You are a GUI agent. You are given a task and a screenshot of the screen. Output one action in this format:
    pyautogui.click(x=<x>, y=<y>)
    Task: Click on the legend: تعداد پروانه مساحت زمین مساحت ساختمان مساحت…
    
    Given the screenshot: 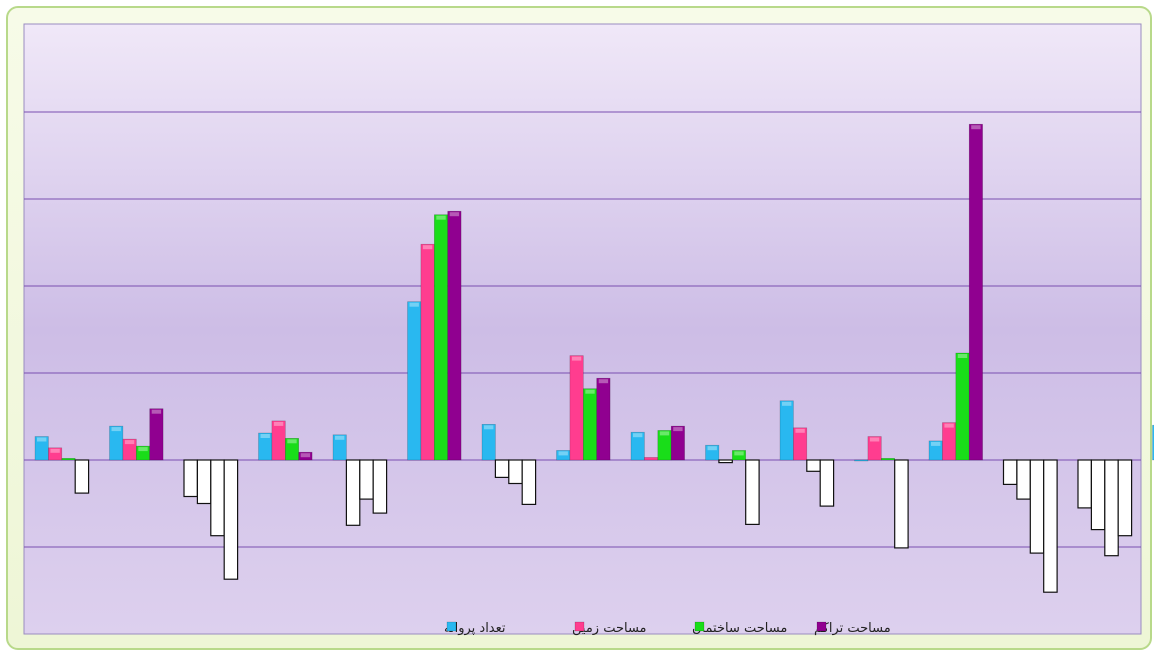 What is the action you would take?
    pyautogui.click(x=667, y=628)
    